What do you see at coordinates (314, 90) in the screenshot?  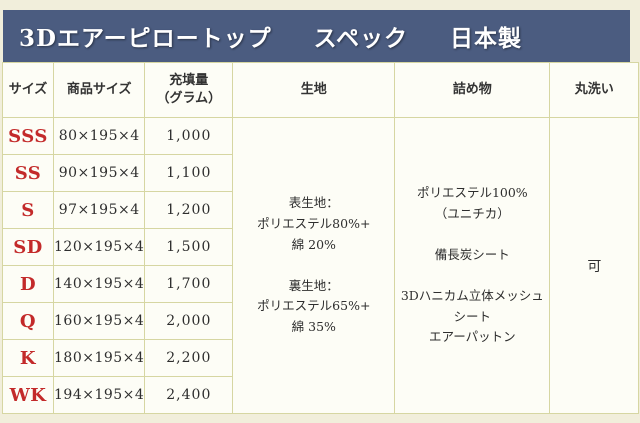 I see `column-header-fabric: 生地` at bounding box center [314, 90].